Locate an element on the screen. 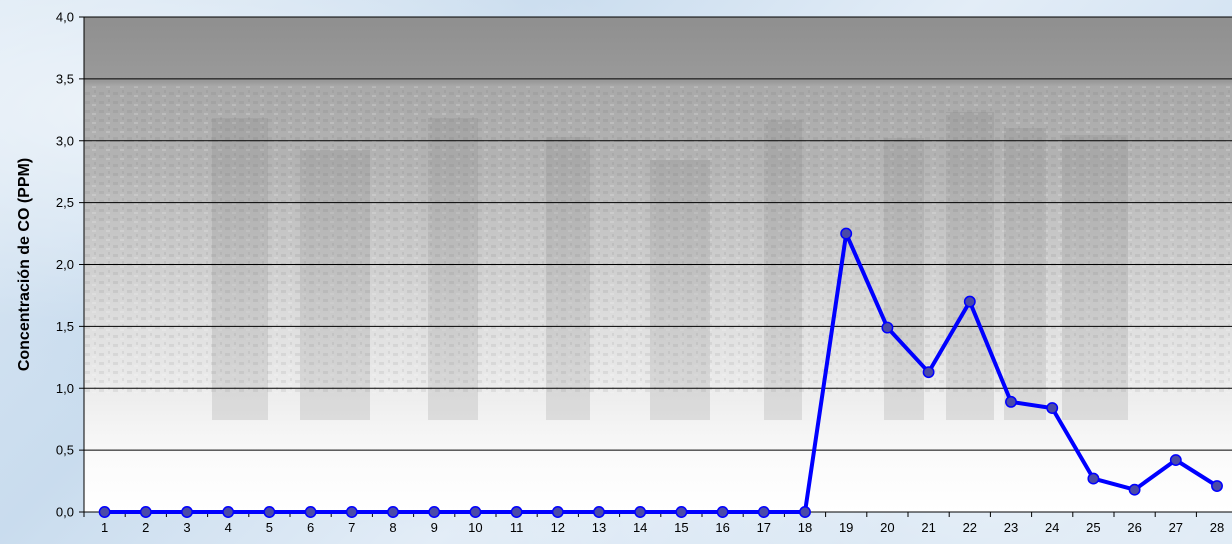 The width and height of the screenshot is (1232, 544). y-tick-label: 2,5 is located at coordinates (65, 202).